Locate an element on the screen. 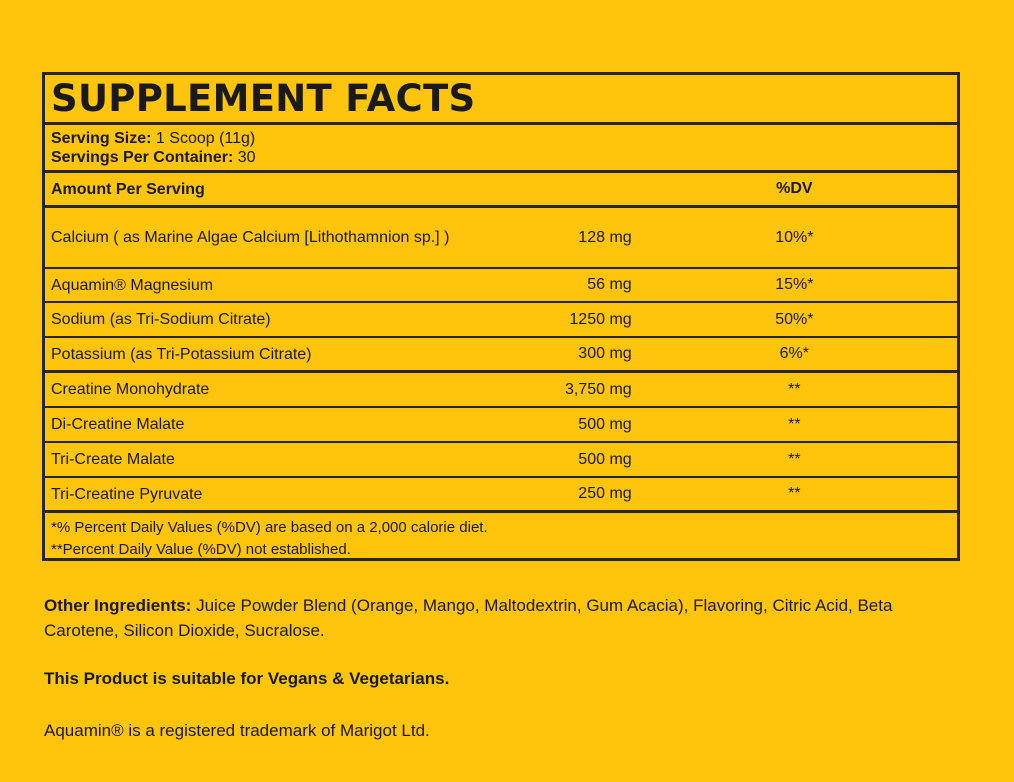 This screenshot has height=782, width=1014. row-amount: 3,750 mg is located at coordinates (598, 389).